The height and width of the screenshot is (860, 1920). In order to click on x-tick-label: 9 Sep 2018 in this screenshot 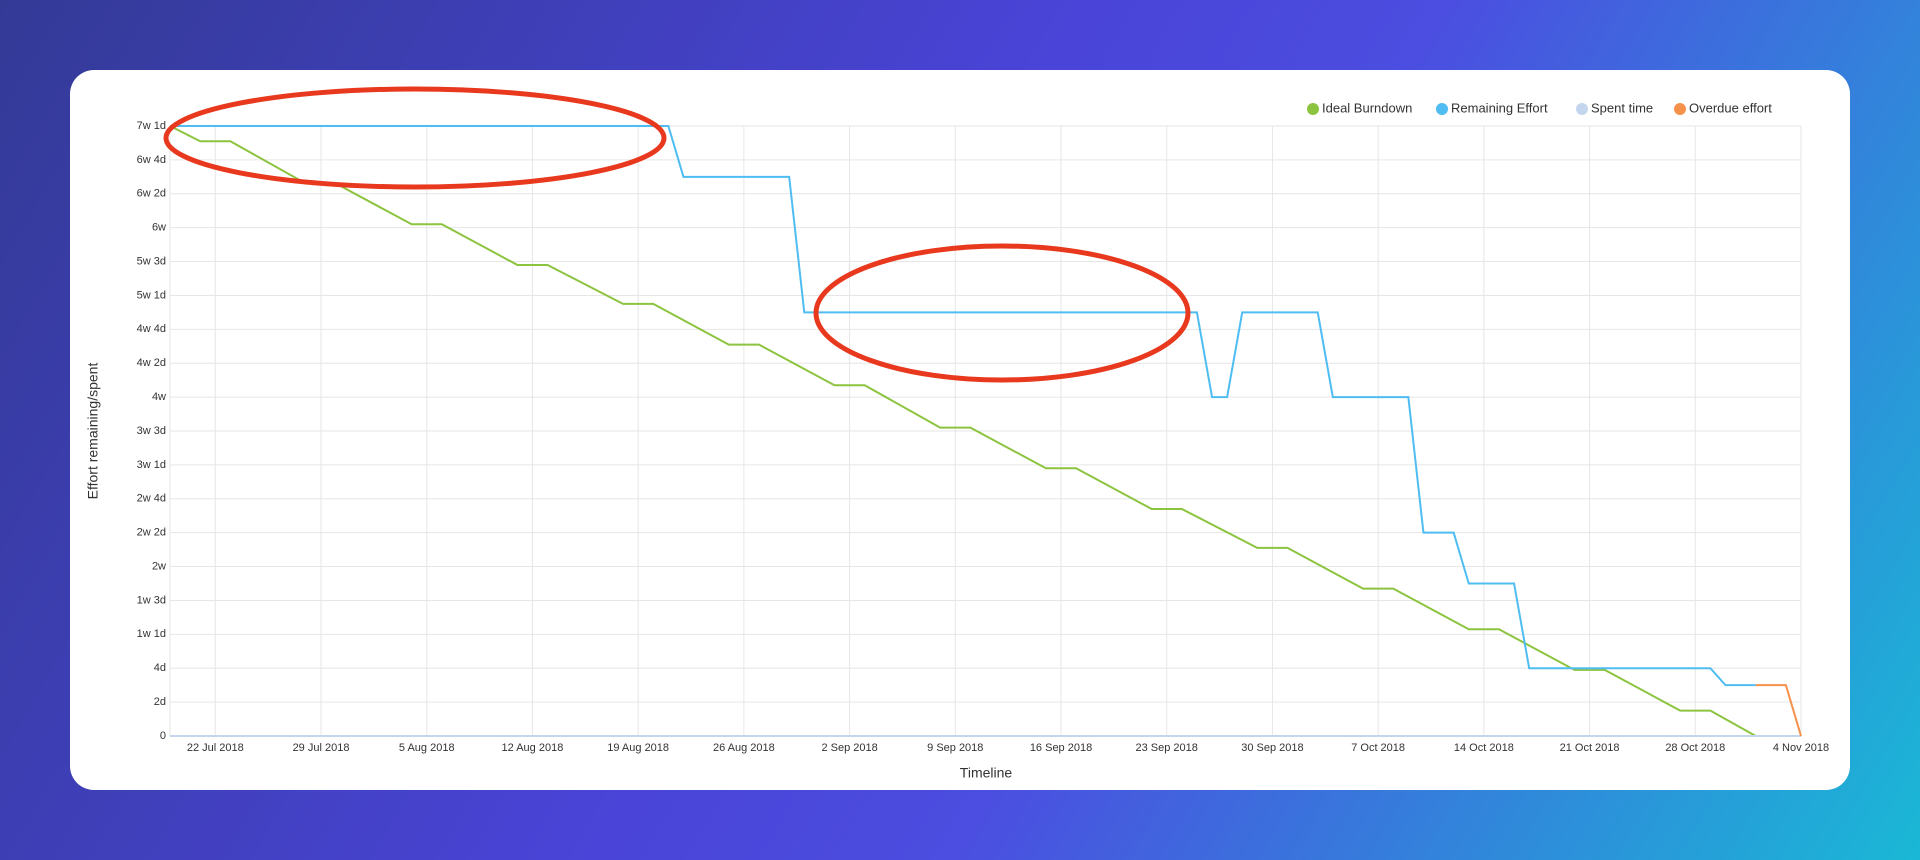, I will do `click(955, 748)`.